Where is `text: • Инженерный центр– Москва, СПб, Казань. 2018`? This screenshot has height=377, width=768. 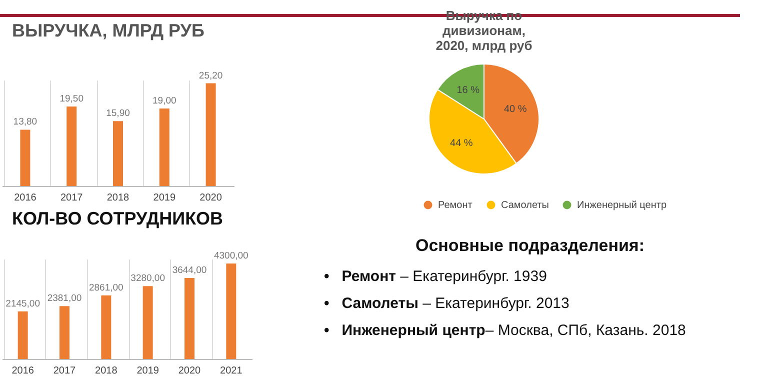
text: • Инженерный центр– Москва, СПб, Казань. 2018 is located at coordinates (505, 330).